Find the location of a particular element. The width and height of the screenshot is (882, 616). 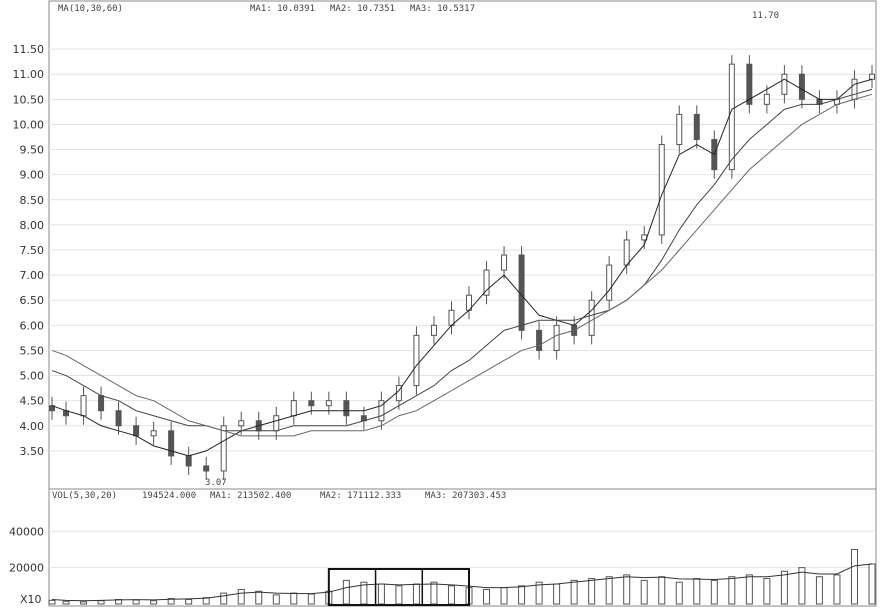

price-tick-label: 4.50 is located at coordinates (32, 401).